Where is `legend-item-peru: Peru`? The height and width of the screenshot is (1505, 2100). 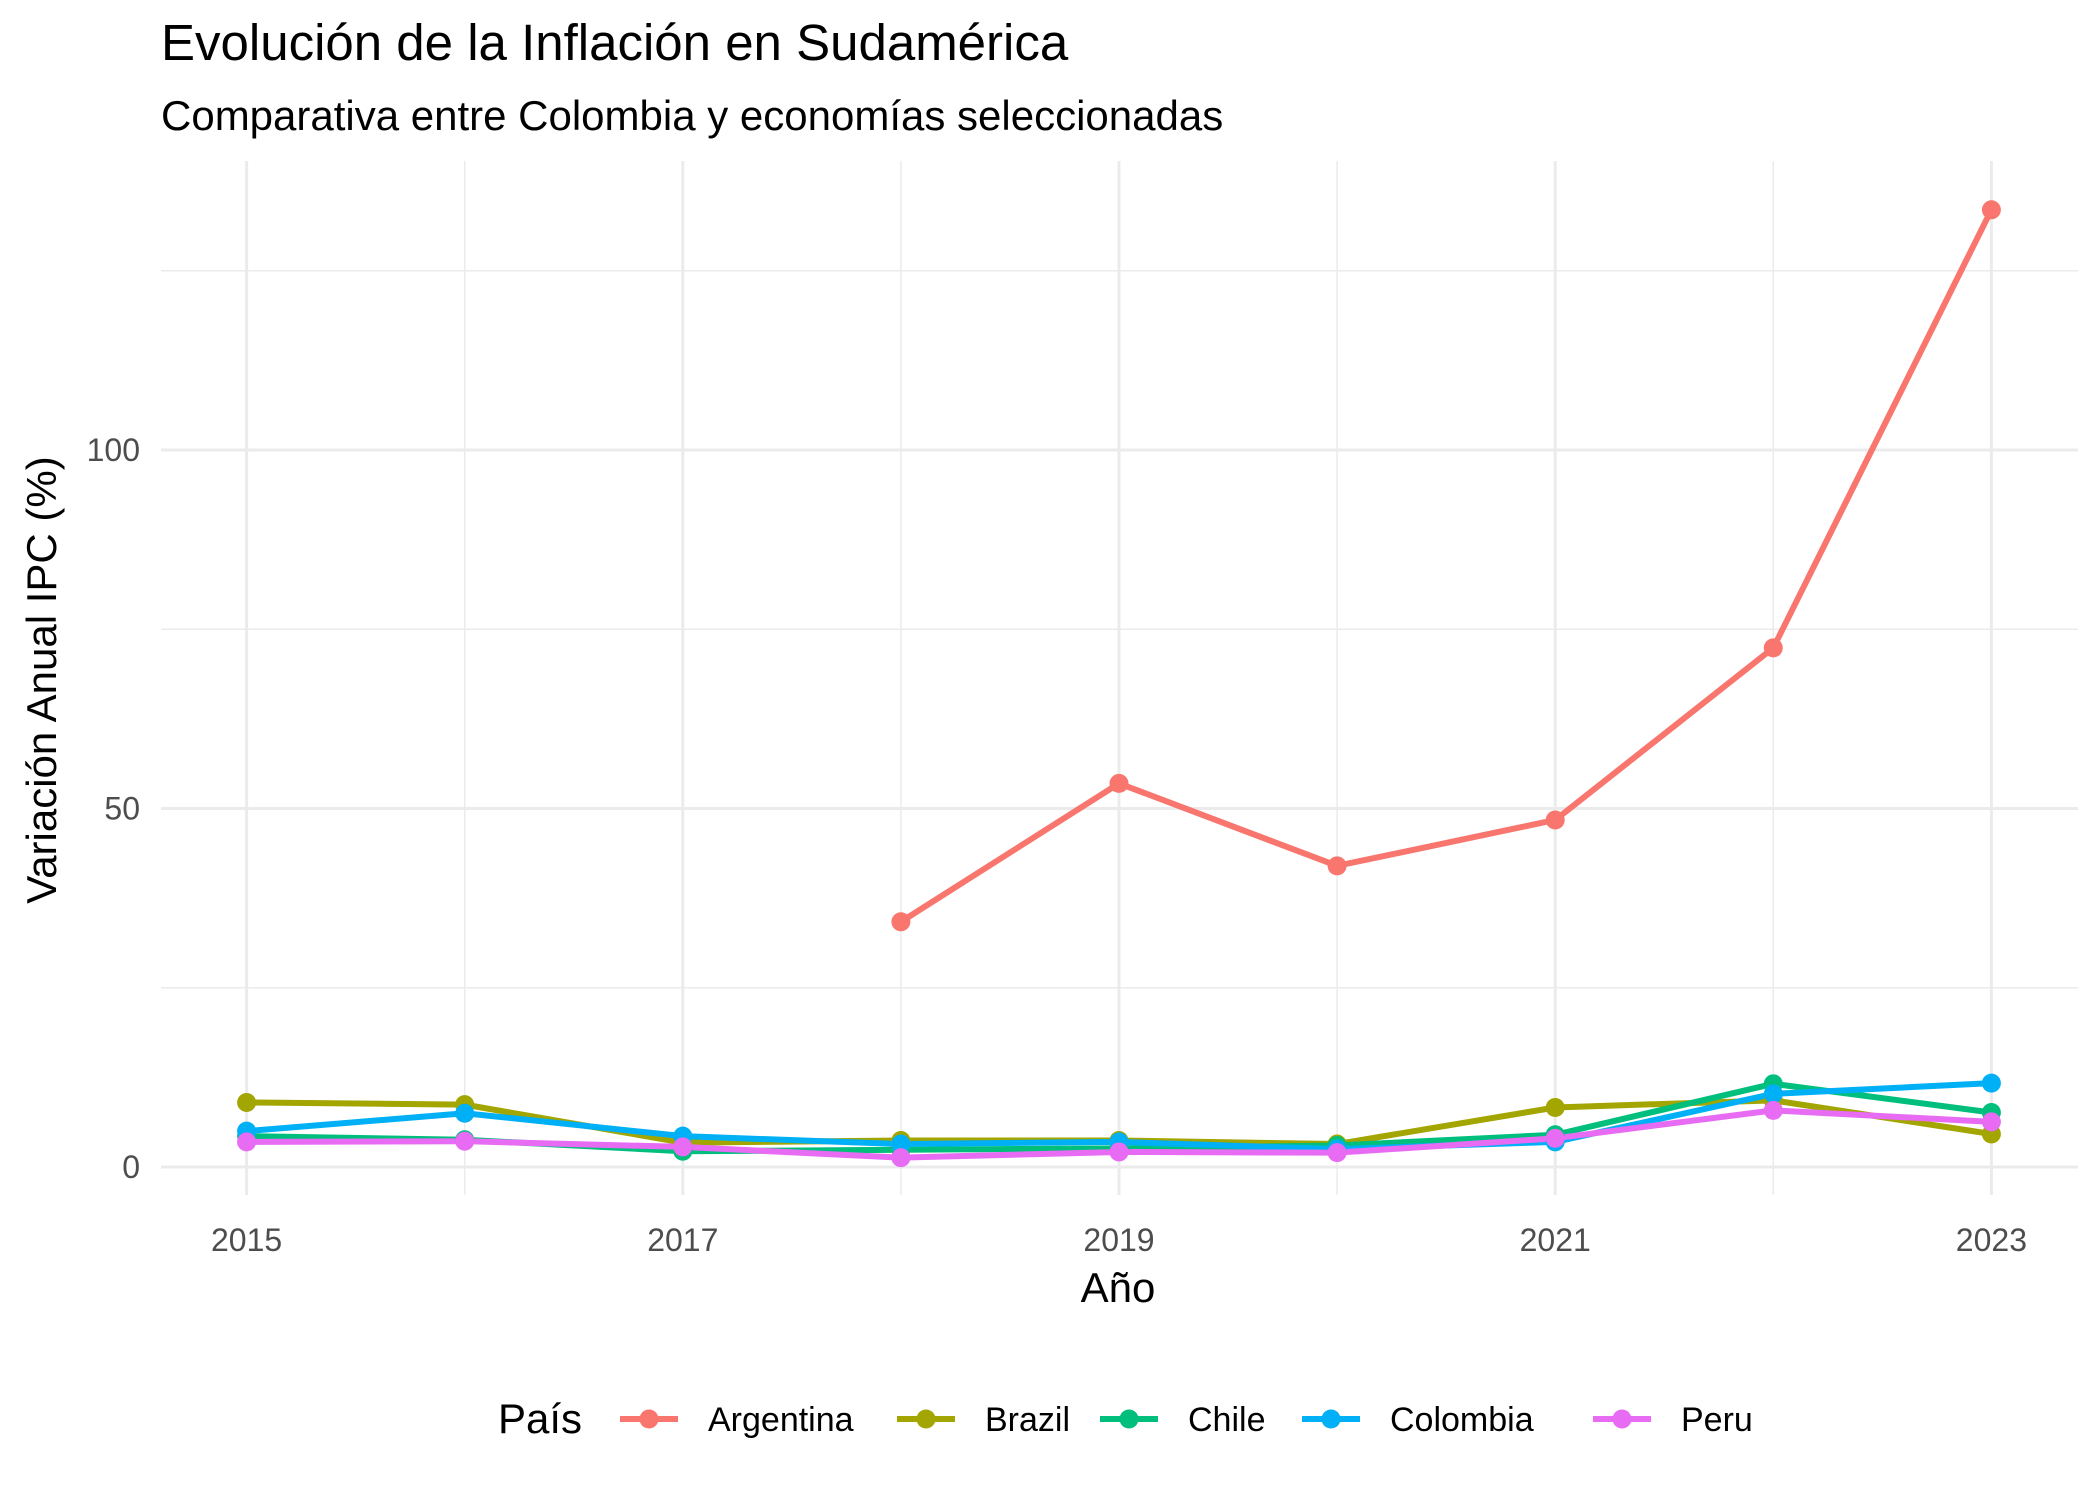
legend-item-peru: Peru is located at coordinates (1673, 1420).